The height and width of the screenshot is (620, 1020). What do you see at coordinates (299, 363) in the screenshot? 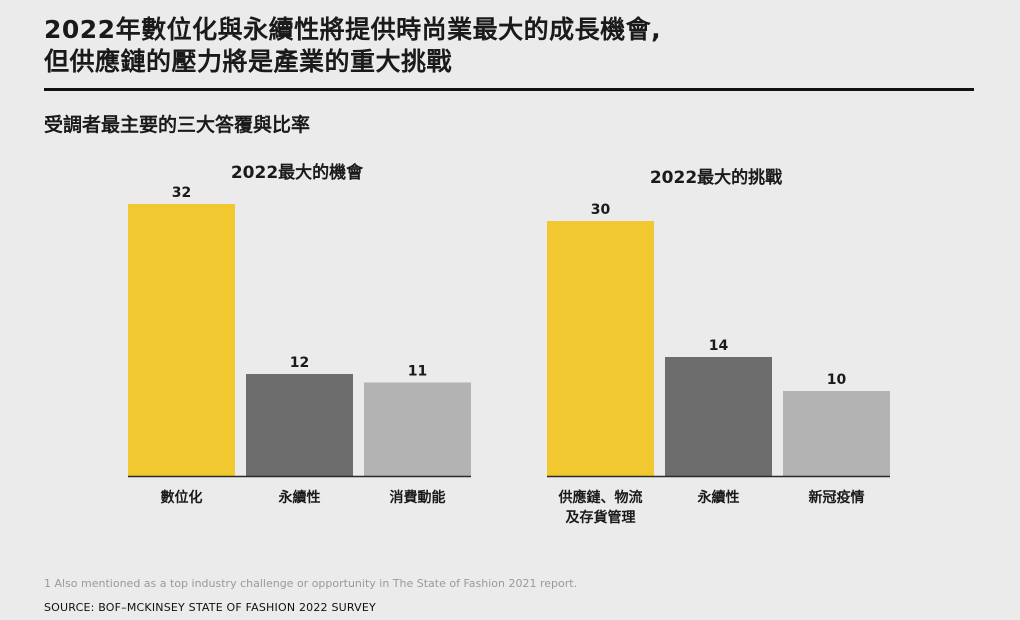
I see `opportunity-value-label-2: 12` at bounding box center [299, 363].